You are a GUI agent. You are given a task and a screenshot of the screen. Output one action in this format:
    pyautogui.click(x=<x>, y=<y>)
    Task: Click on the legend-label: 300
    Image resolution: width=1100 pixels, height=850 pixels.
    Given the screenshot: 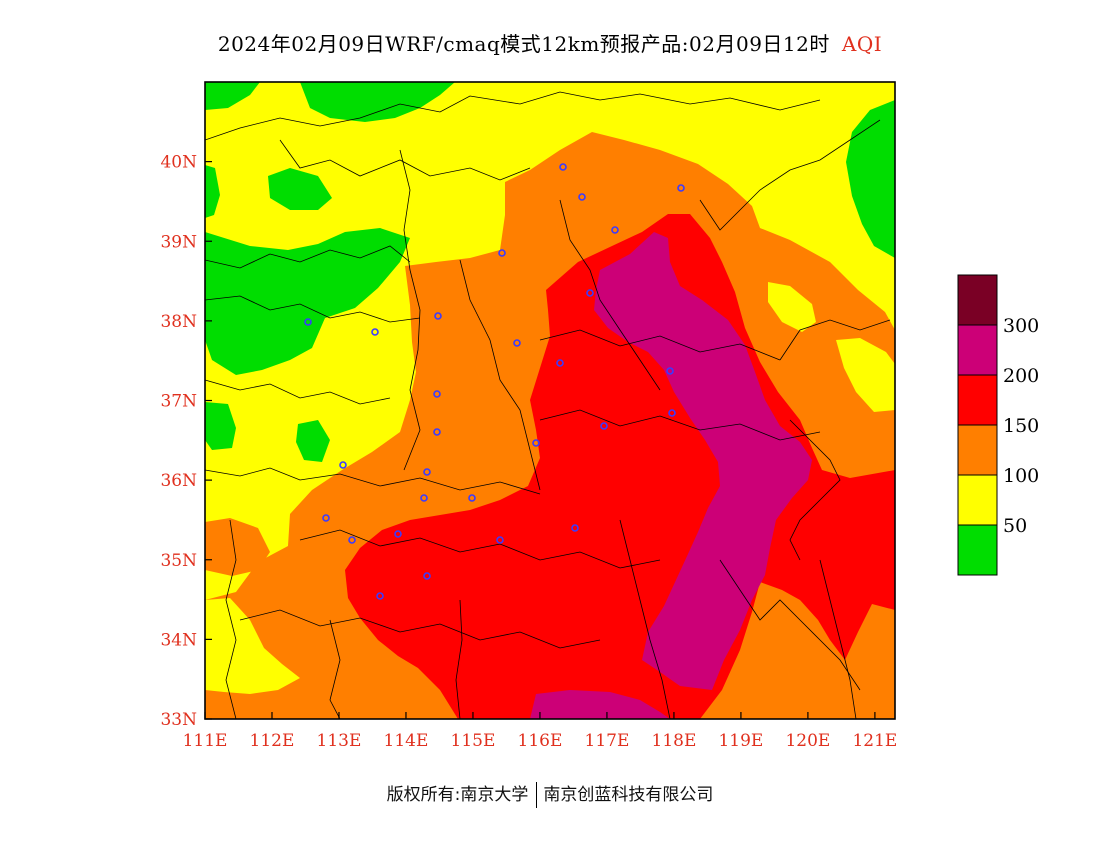 What is the action you would take?
    pyautogui.click(x=1021, y=326)
    